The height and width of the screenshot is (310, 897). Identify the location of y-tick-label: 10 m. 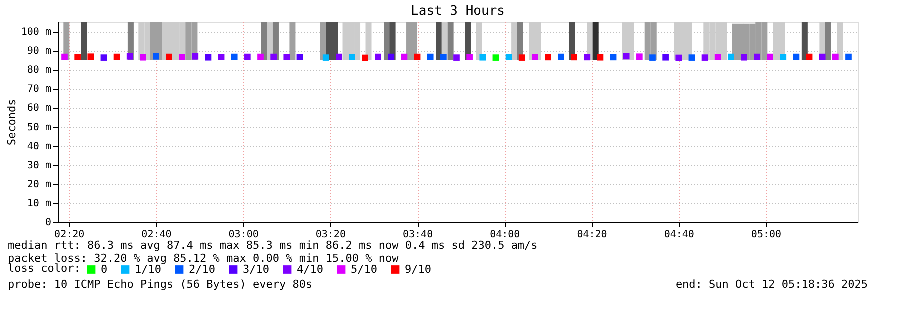
(39, 204).